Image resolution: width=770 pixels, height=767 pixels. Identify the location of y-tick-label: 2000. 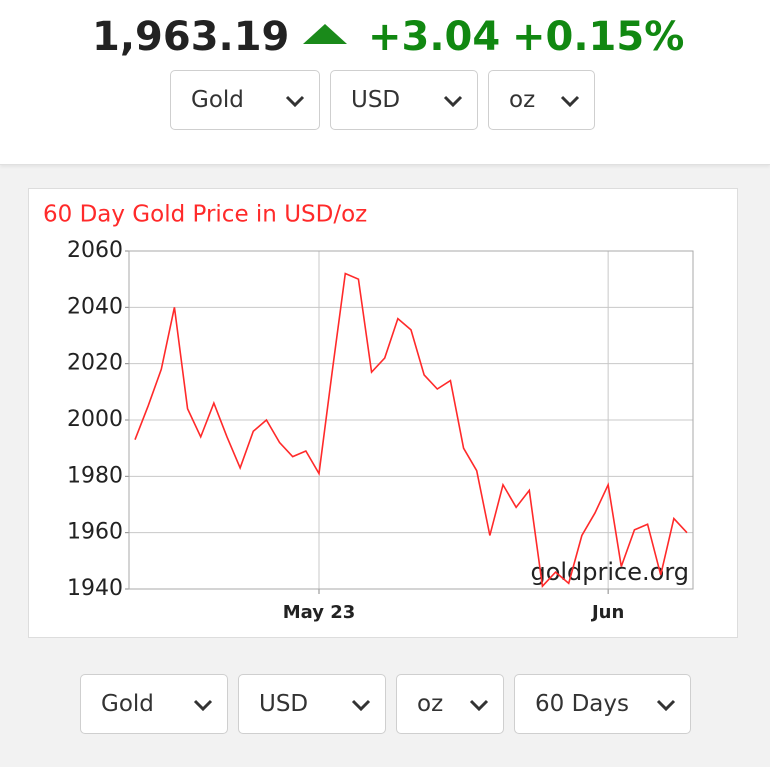
(95, 419).